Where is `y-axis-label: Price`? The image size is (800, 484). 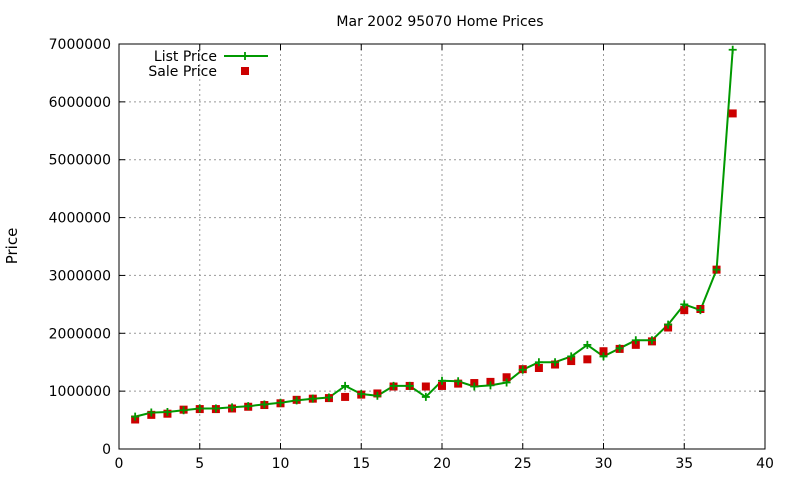 y-axis-label: Price is located at coordinates (12, 246).